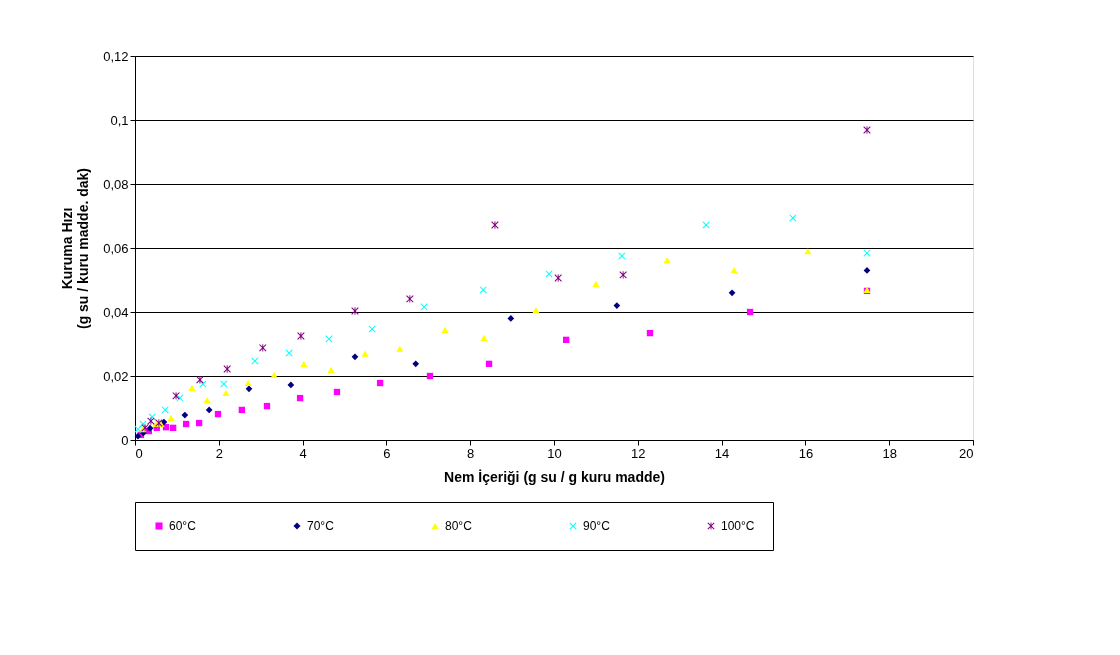 The image size is (1120, 655). Describe the element at coordinates (321, 526) in the screenshot. I see `legend-label: 70°C` at that location.